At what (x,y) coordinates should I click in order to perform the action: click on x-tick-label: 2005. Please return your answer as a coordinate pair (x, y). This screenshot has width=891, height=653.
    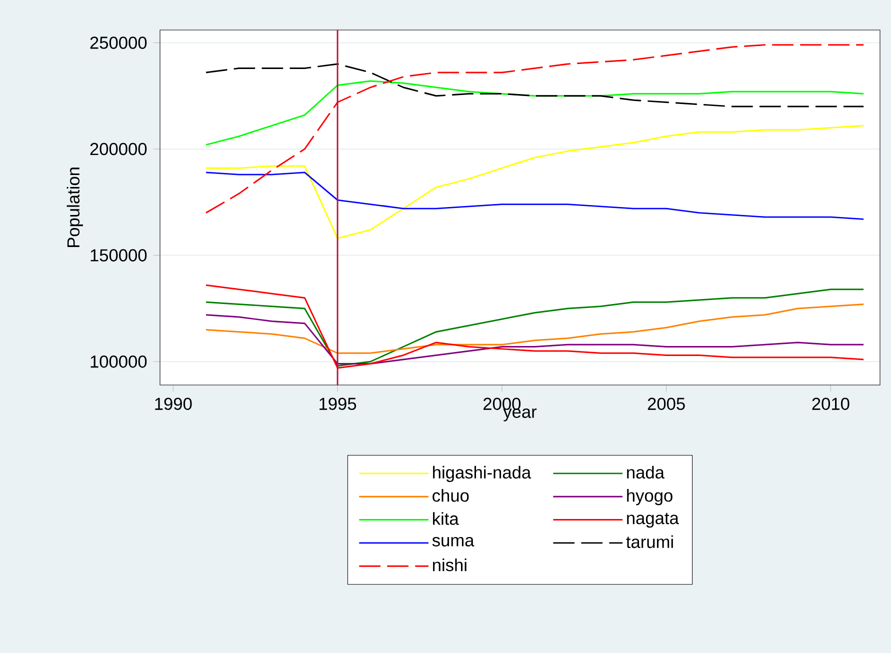
    Looking at the image, I should click on (666, 404).